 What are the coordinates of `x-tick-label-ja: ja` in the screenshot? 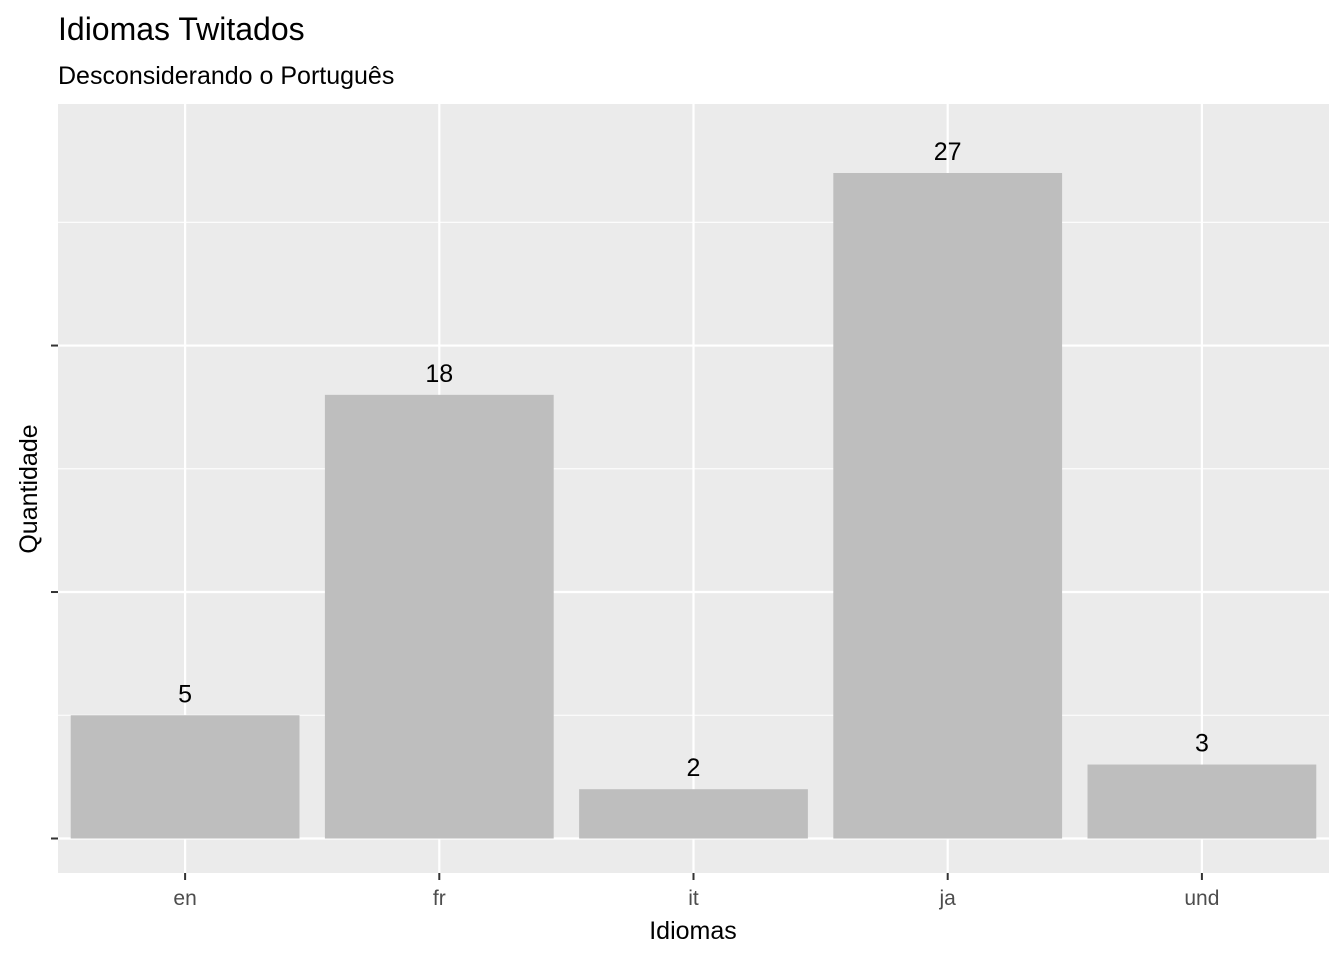 It's located at (948, 898).